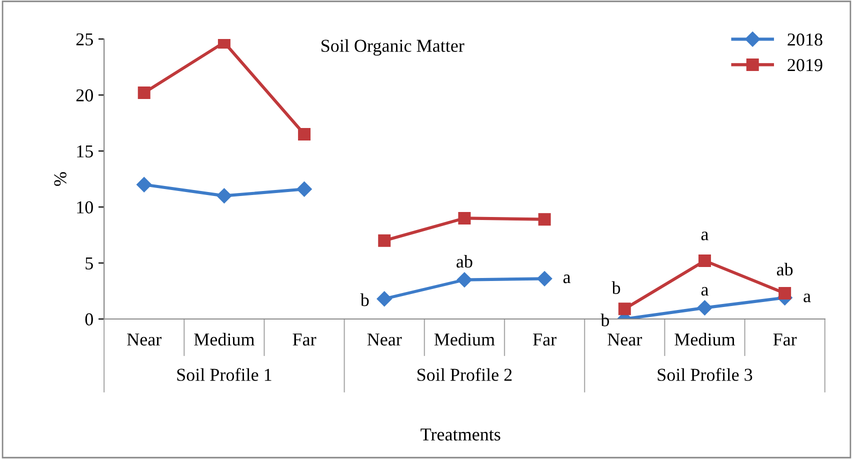  I want to click on x-axis-title: Treatments, so click(460, 434).